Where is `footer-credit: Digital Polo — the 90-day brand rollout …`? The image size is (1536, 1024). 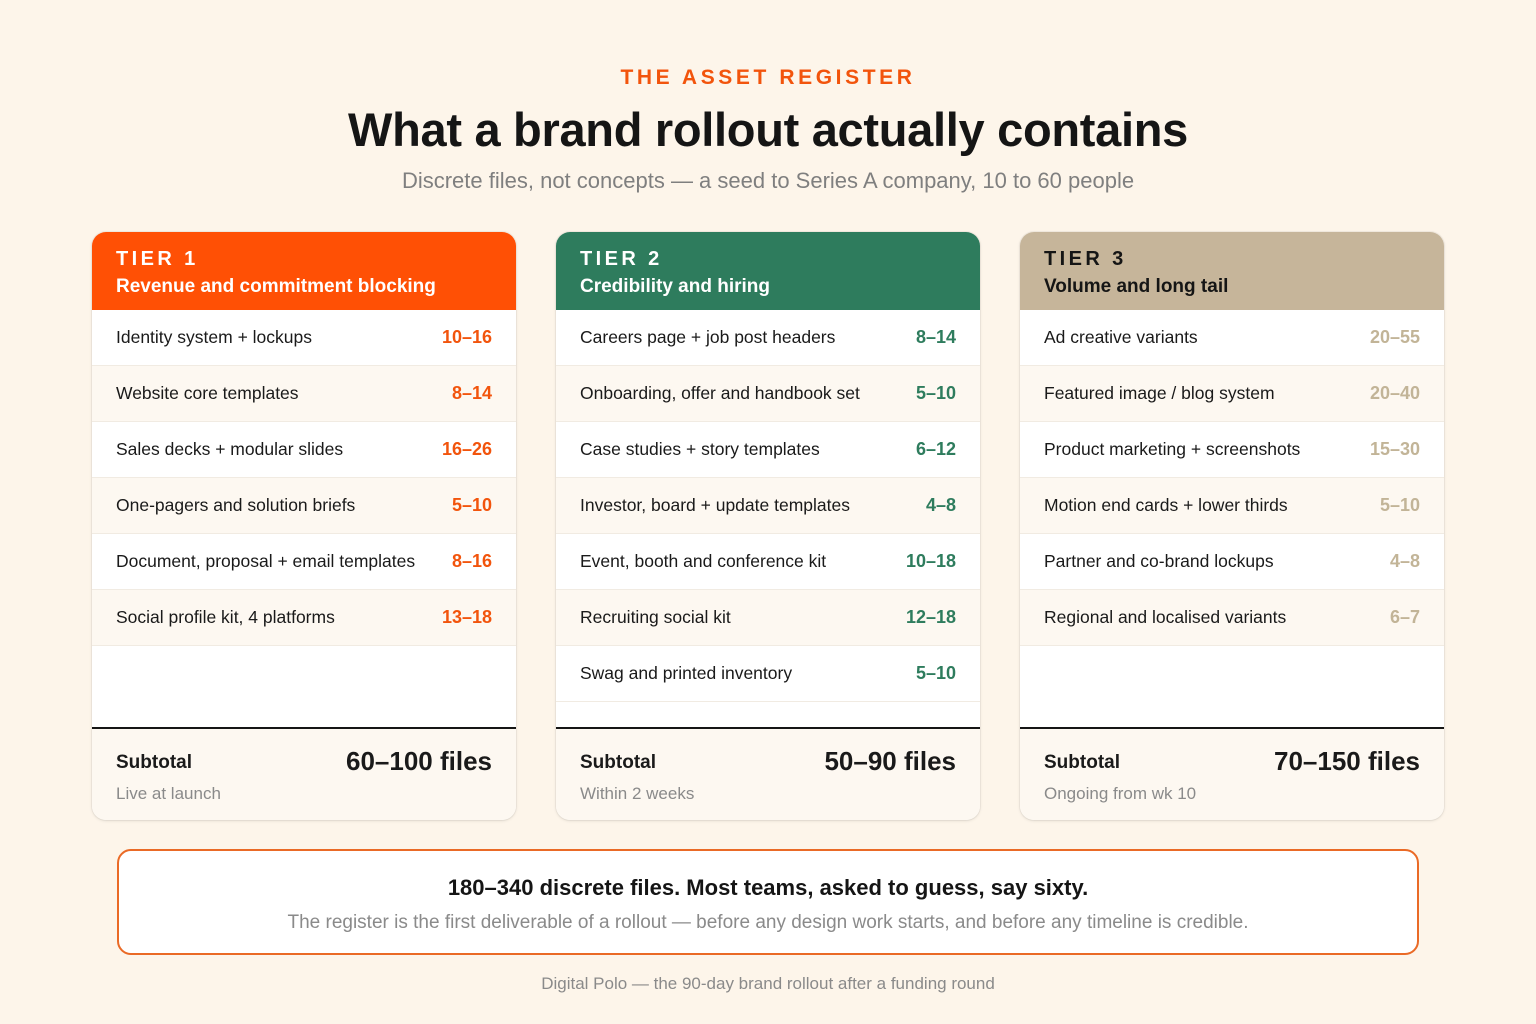 footer-credit: Digital Polo — the 90-day brand rollout … is located at coordinates (768, 983).